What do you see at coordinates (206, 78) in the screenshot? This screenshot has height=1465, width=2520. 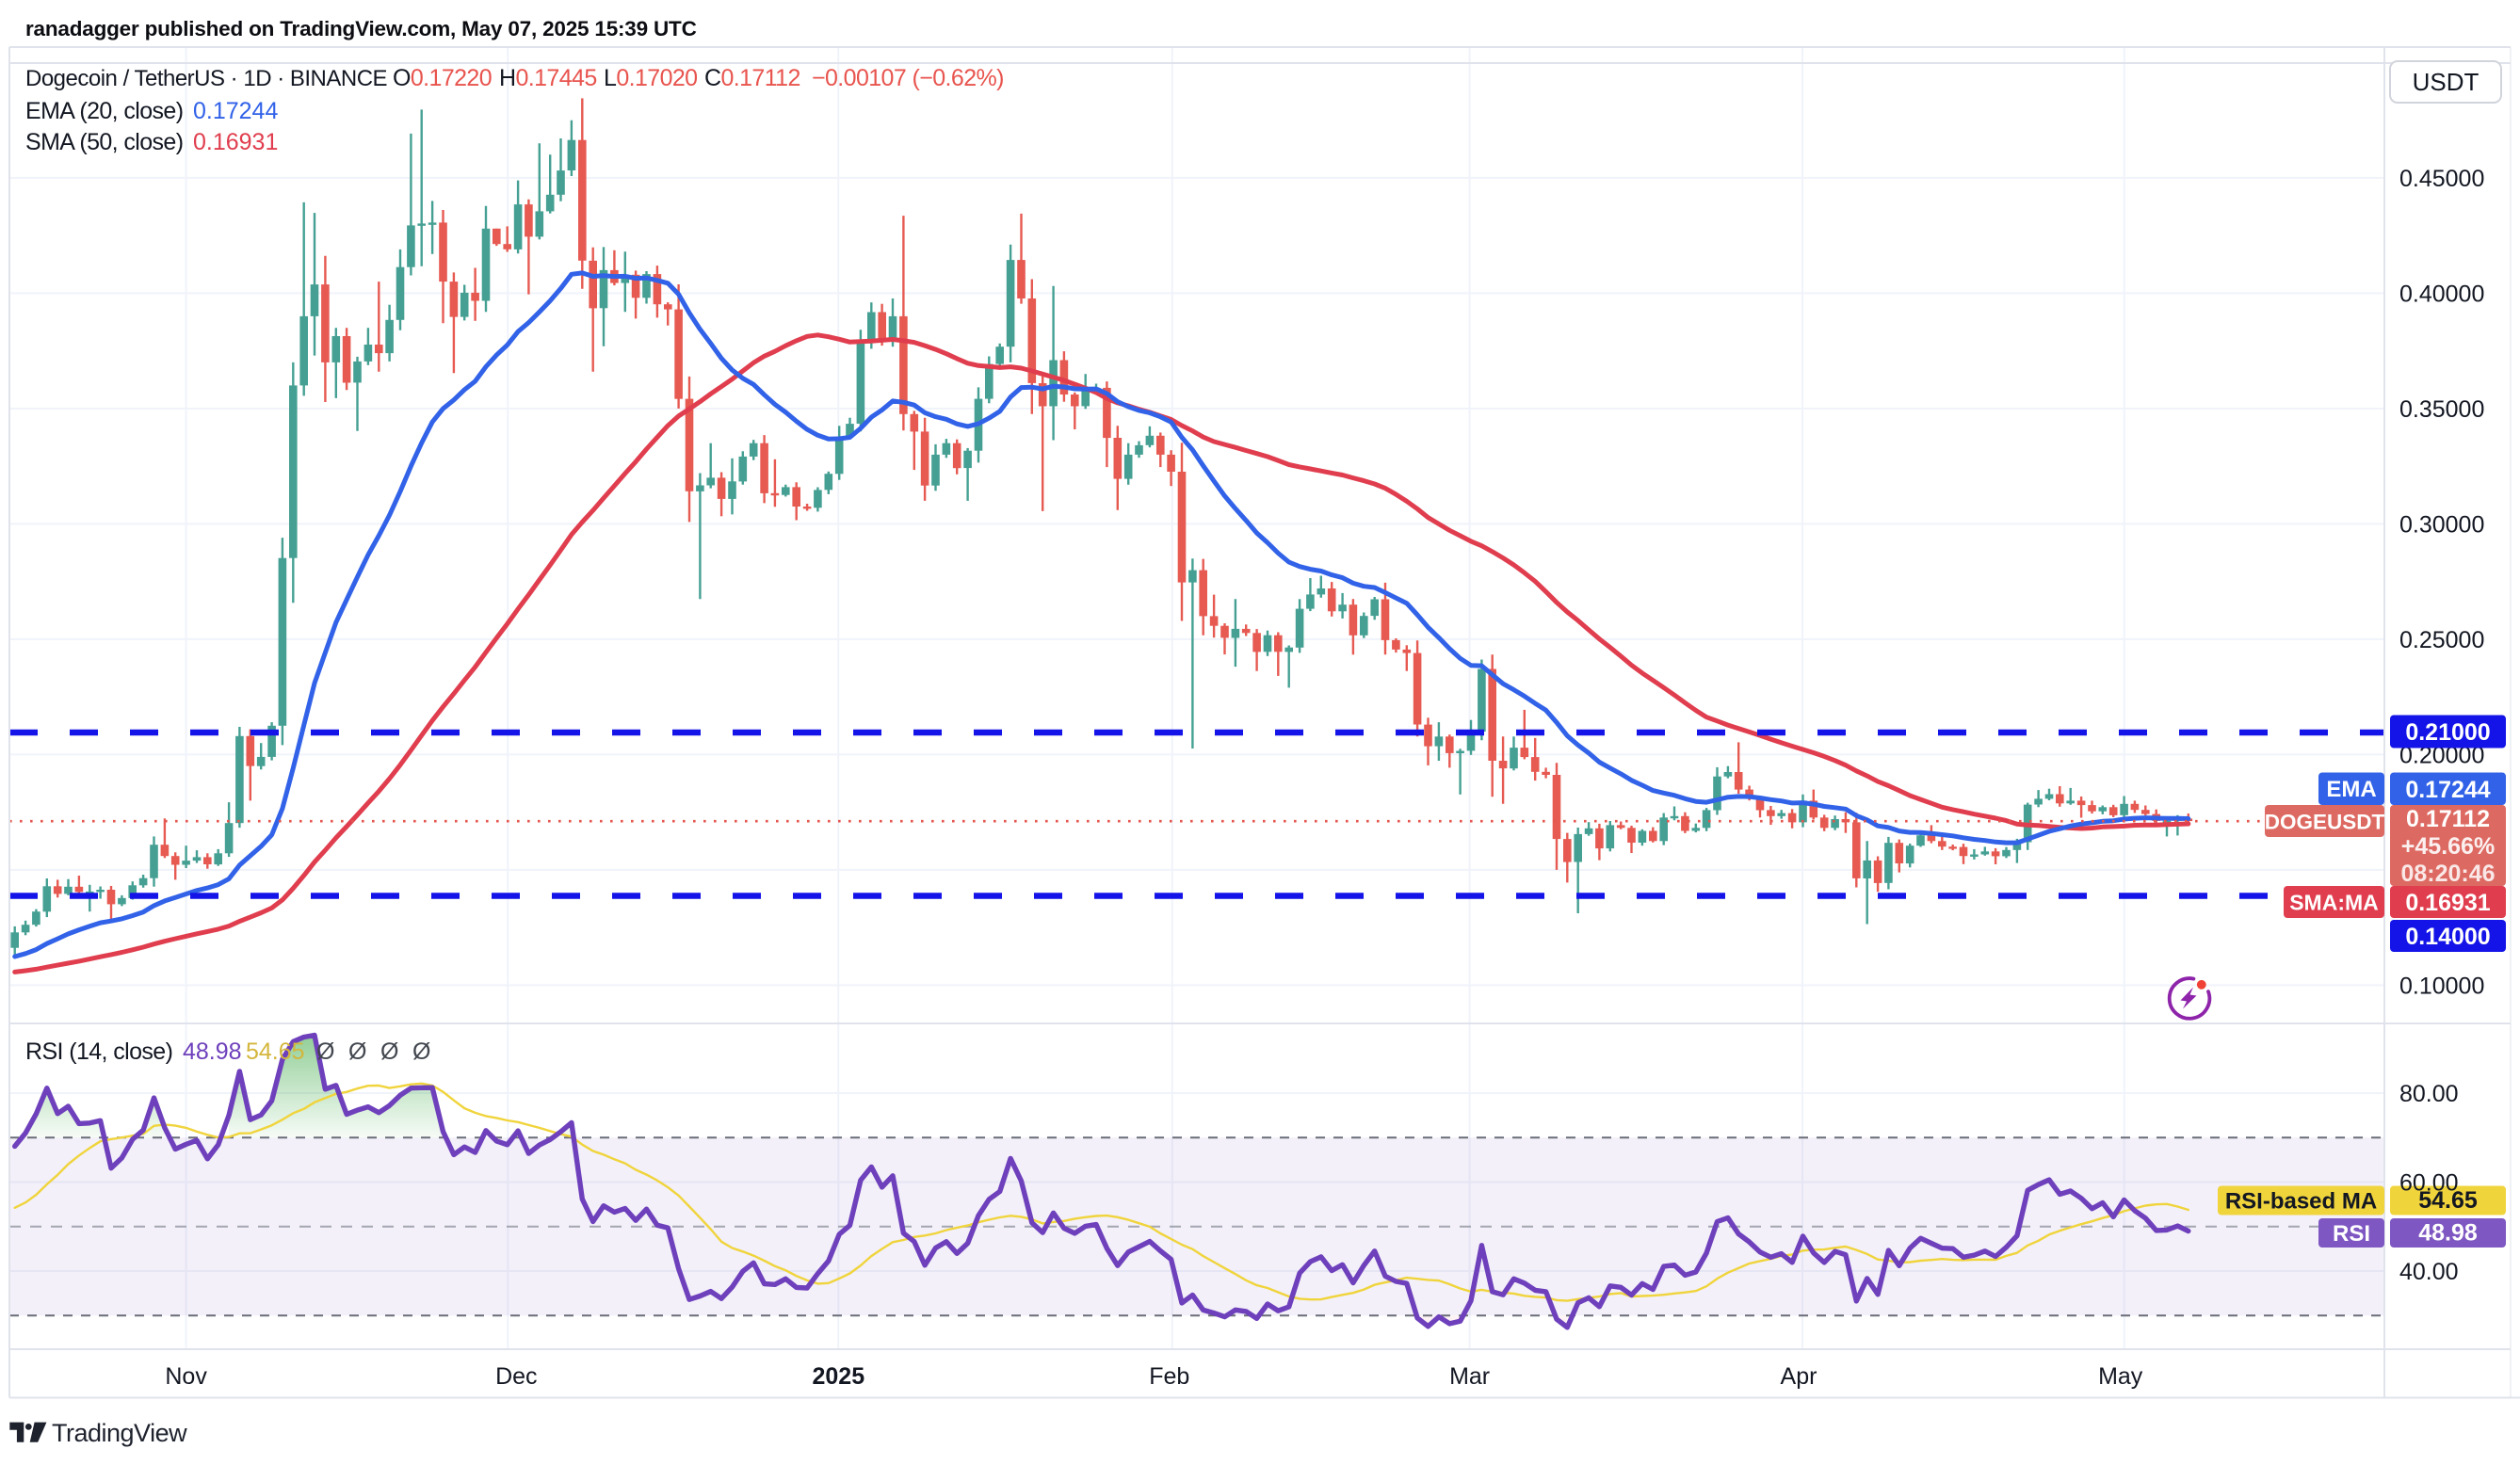 I see `svg-text:Dogecoin / TetherUS · 1D · BIN: Dogecoin / TetherUS · 1D · BINANCE` at bounding box center [206, 78].